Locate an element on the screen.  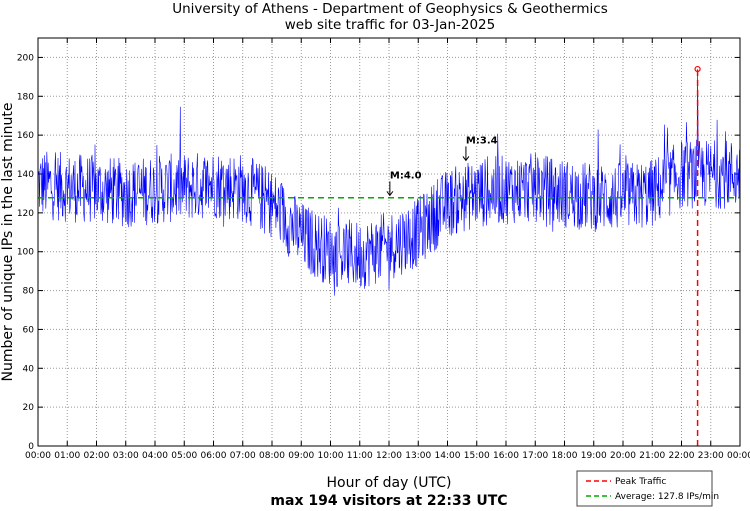
y-tick-label: 0 is located at coordinates (31, 447).